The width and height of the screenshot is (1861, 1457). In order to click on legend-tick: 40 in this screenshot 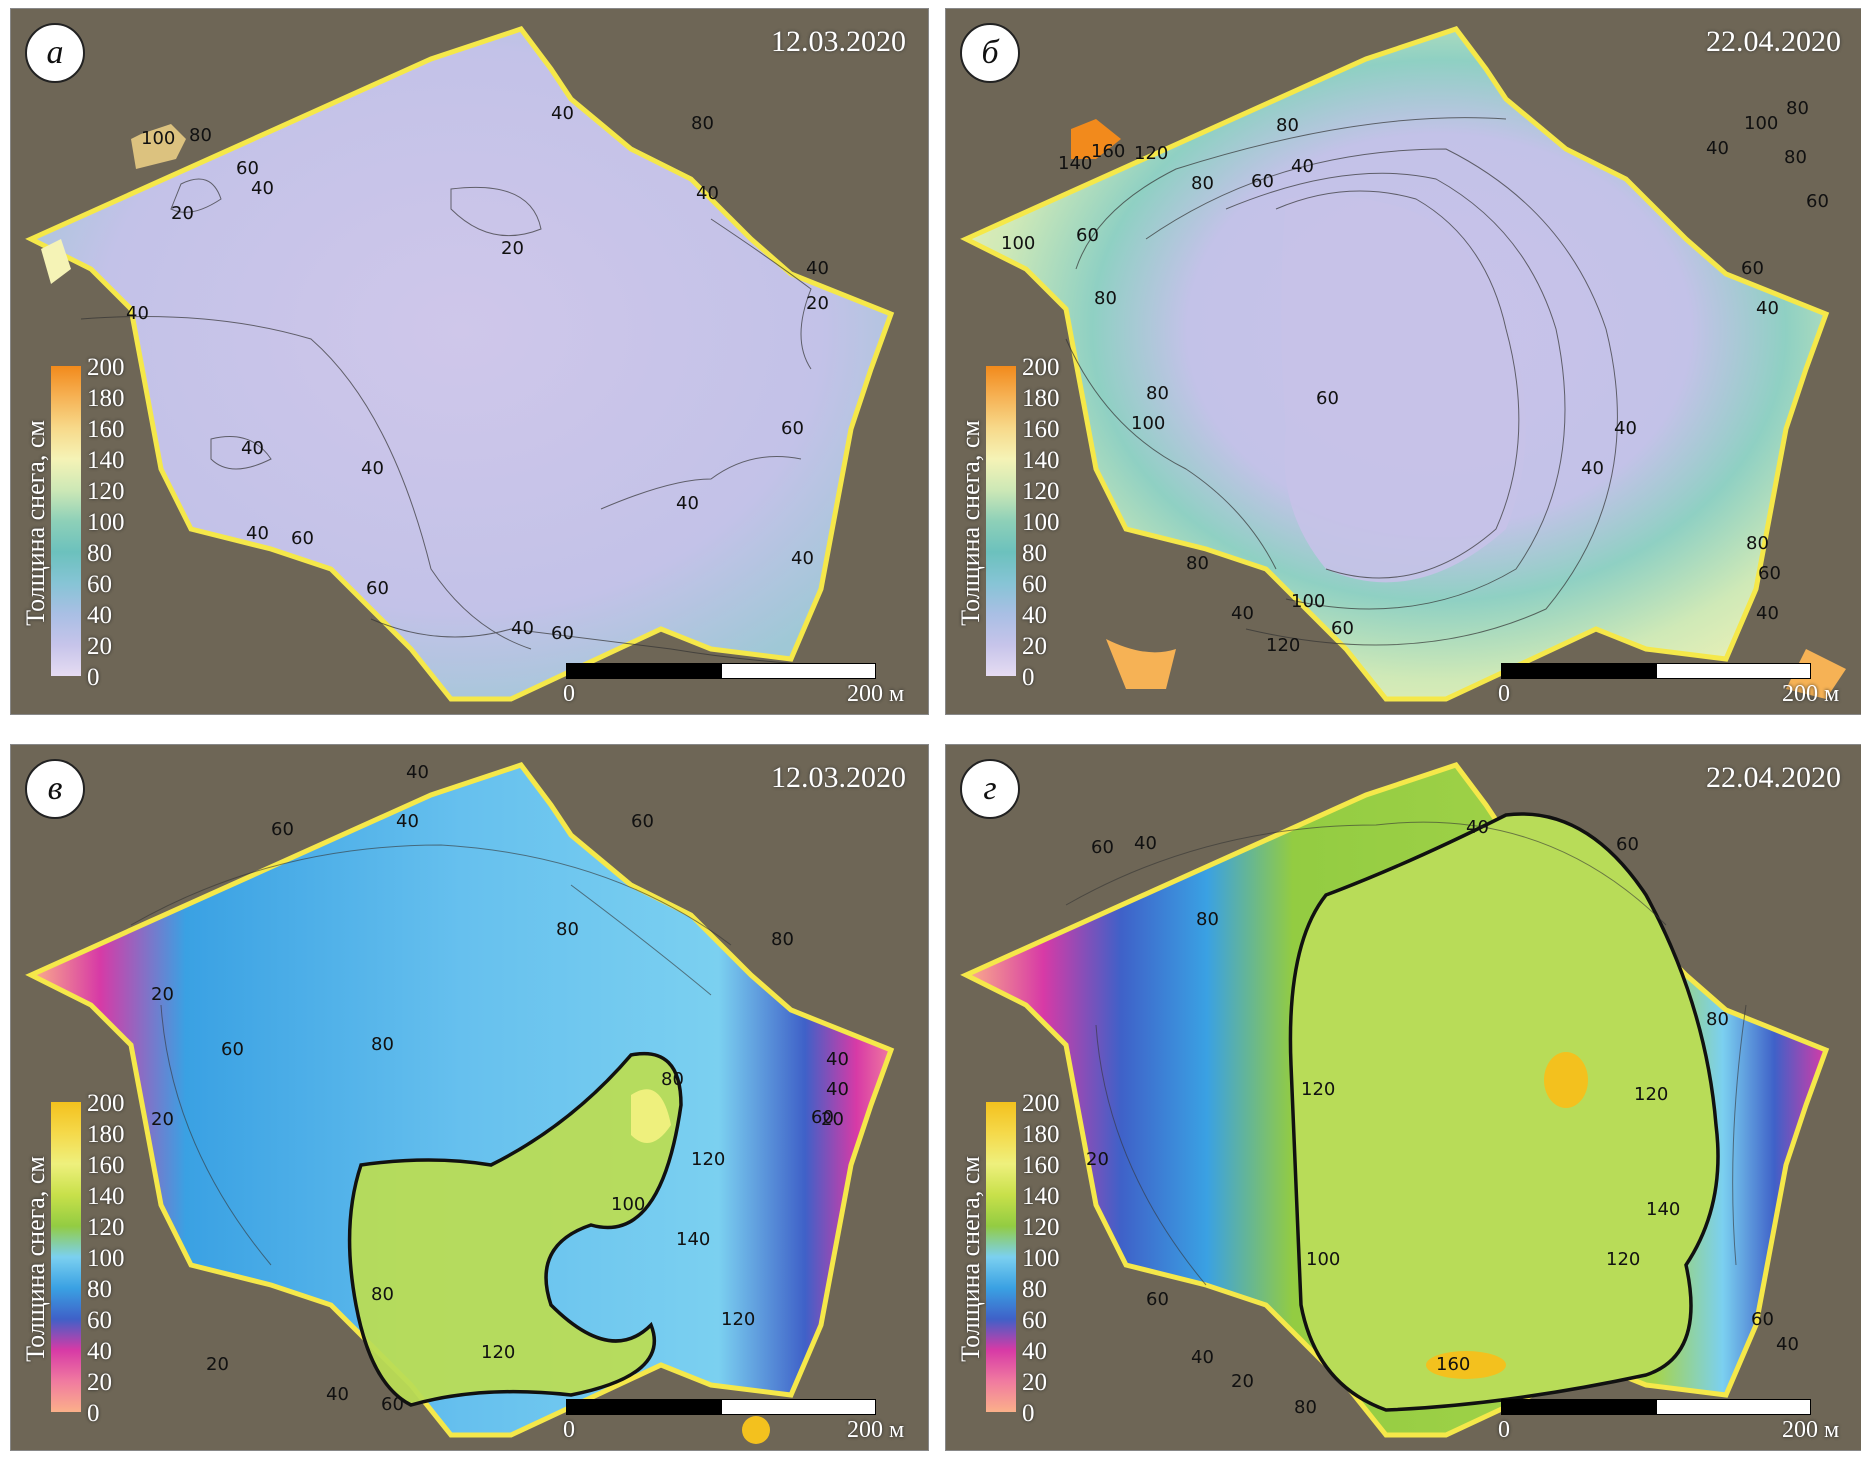, I will do `click(99, 615)`.